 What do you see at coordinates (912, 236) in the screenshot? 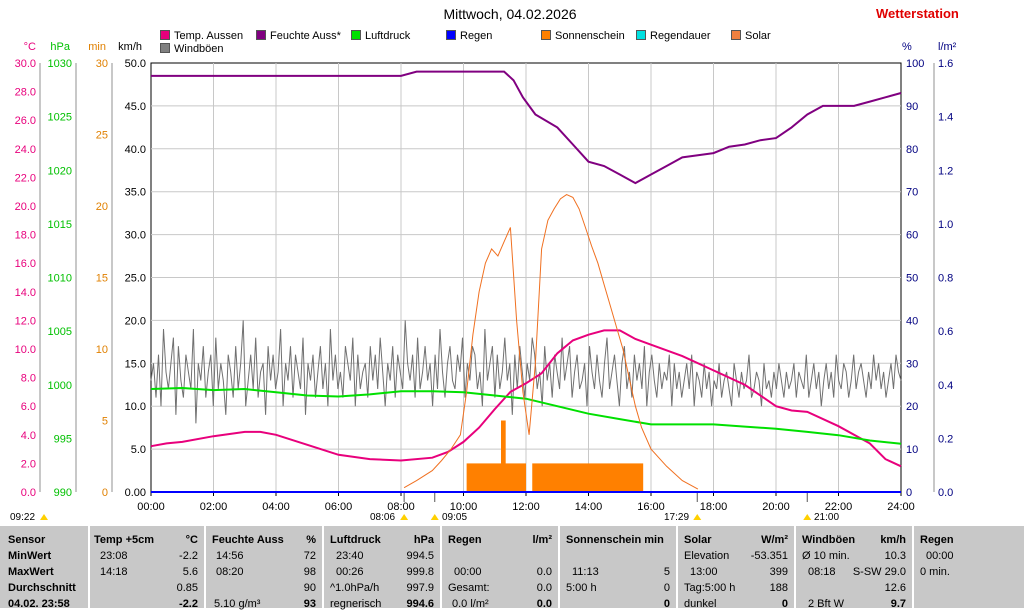
I see `humidity-axis-tick-label: 60` at bounding box center [912, 236].